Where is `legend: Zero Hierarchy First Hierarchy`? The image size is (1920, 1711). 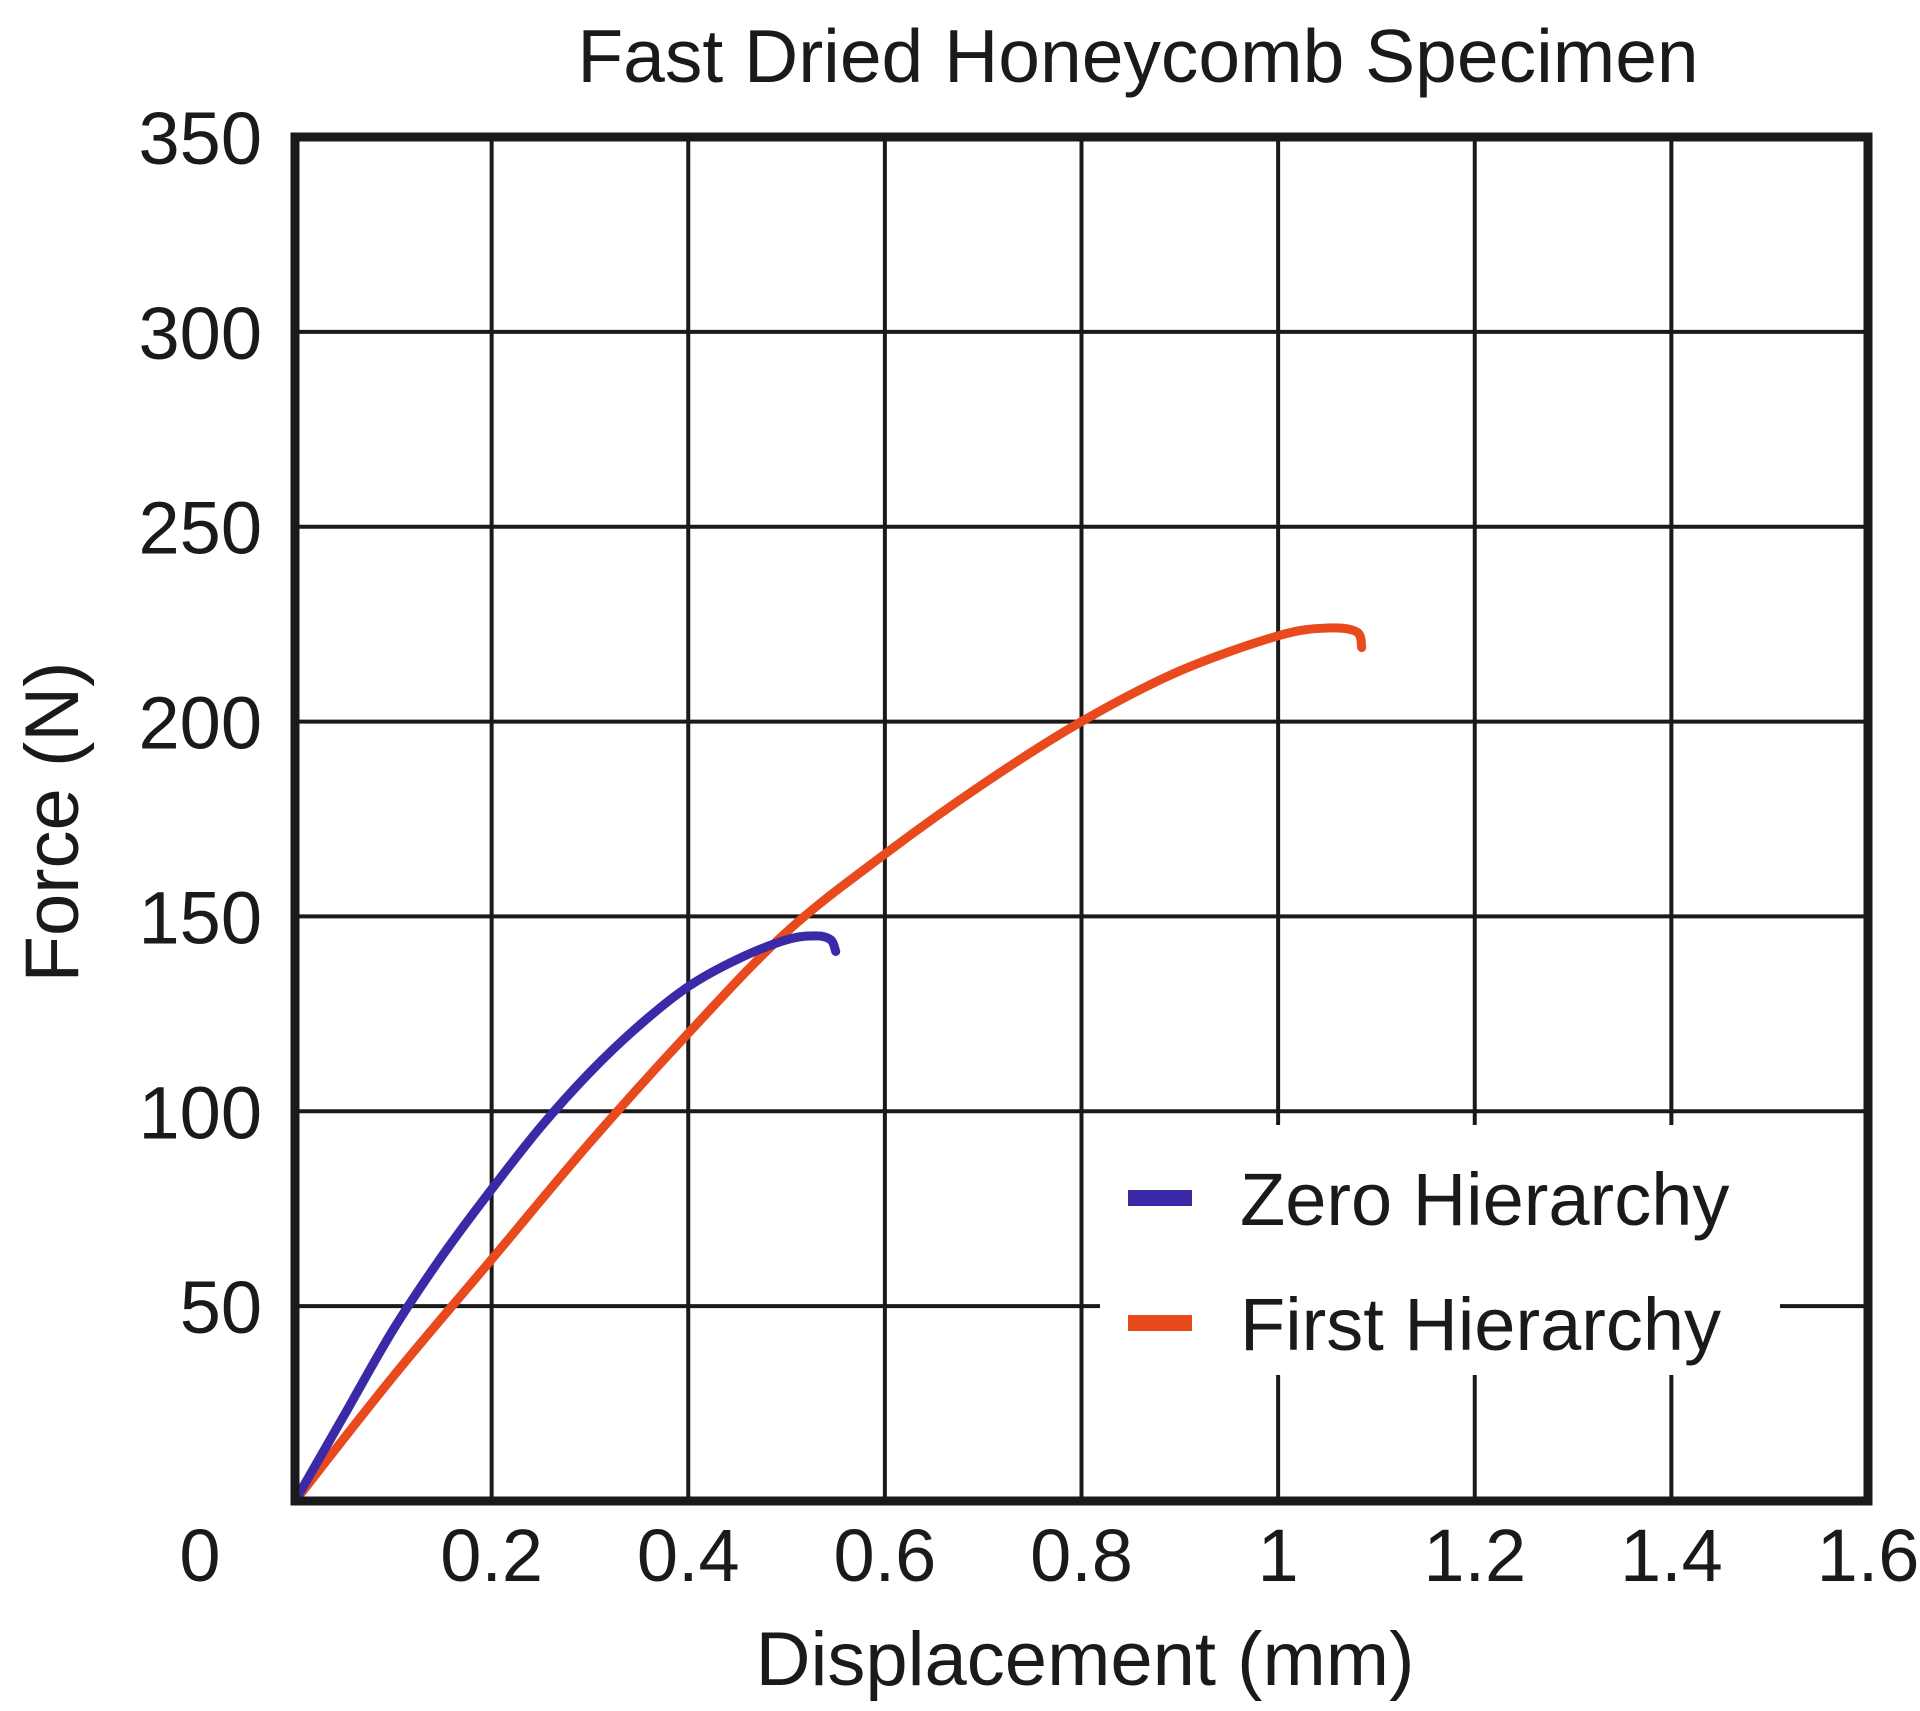 legend: Zero Hierarchy First Hierarchy is located at coordinates (1440, 1250).